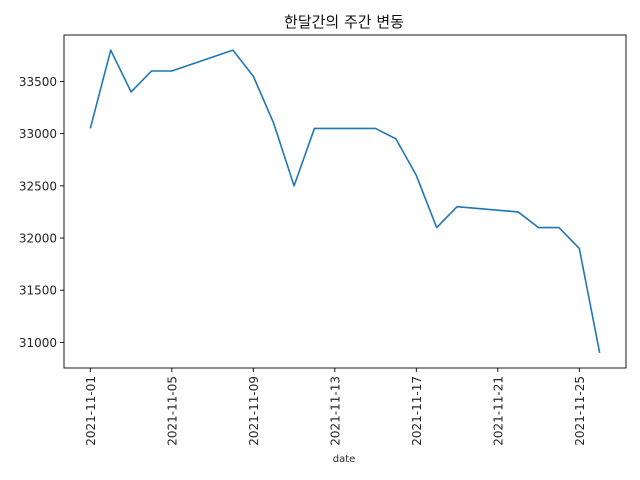 This screenshot has height=480, width=640. Describe the element at coordinates (498, 411) in the screenshot. I see `x-tick-label: 2021-11-21` at that location.